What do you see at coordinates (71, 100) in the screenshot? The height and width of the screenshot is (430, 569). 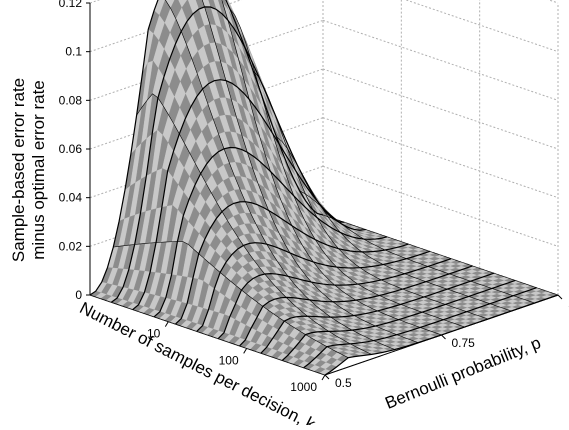 I see `z-tick-label: 0.08` at bounding box center [71, 100].